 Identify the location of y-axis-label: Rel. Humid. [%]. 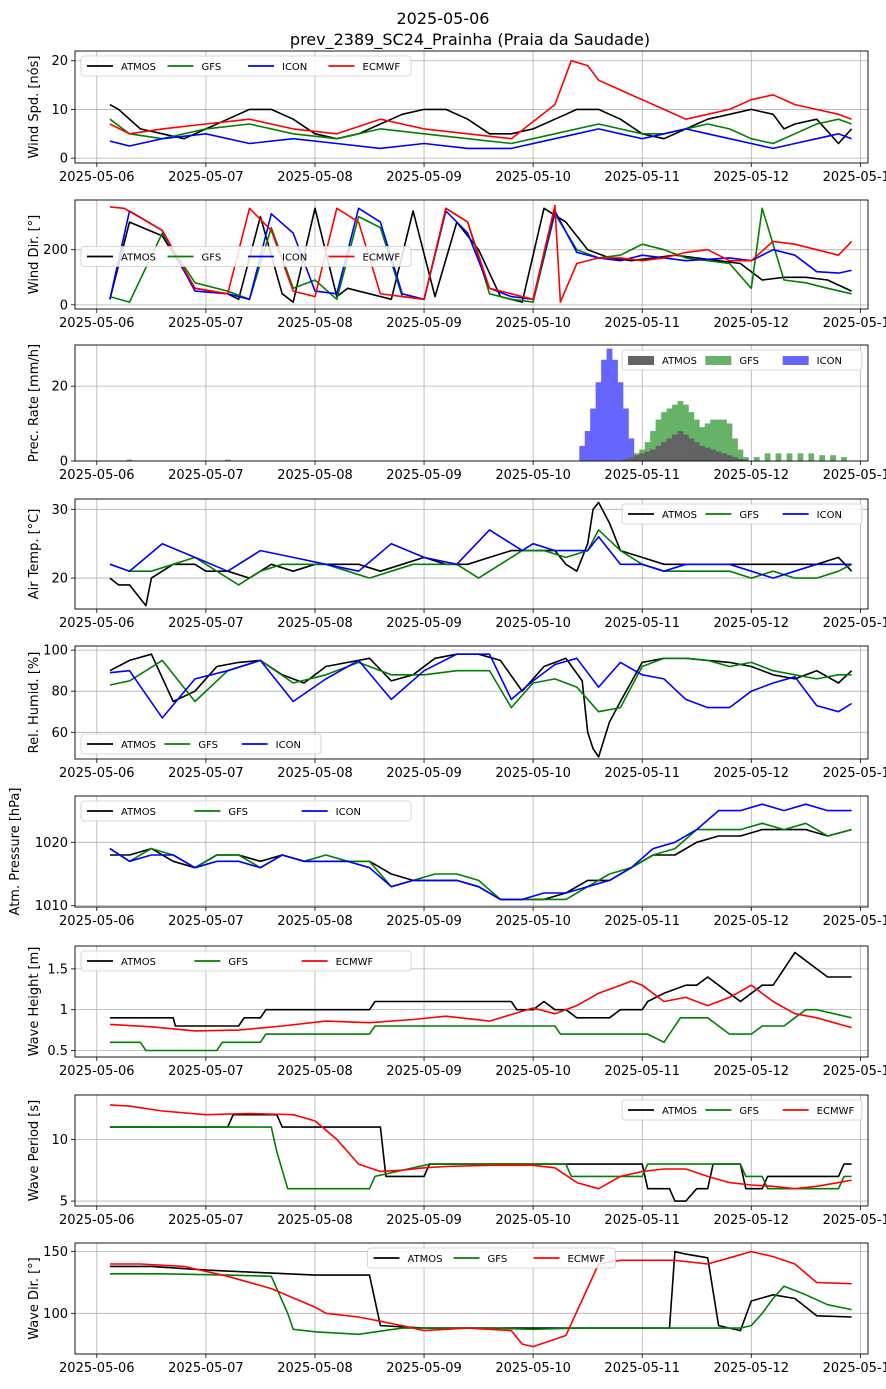
(34, 703).